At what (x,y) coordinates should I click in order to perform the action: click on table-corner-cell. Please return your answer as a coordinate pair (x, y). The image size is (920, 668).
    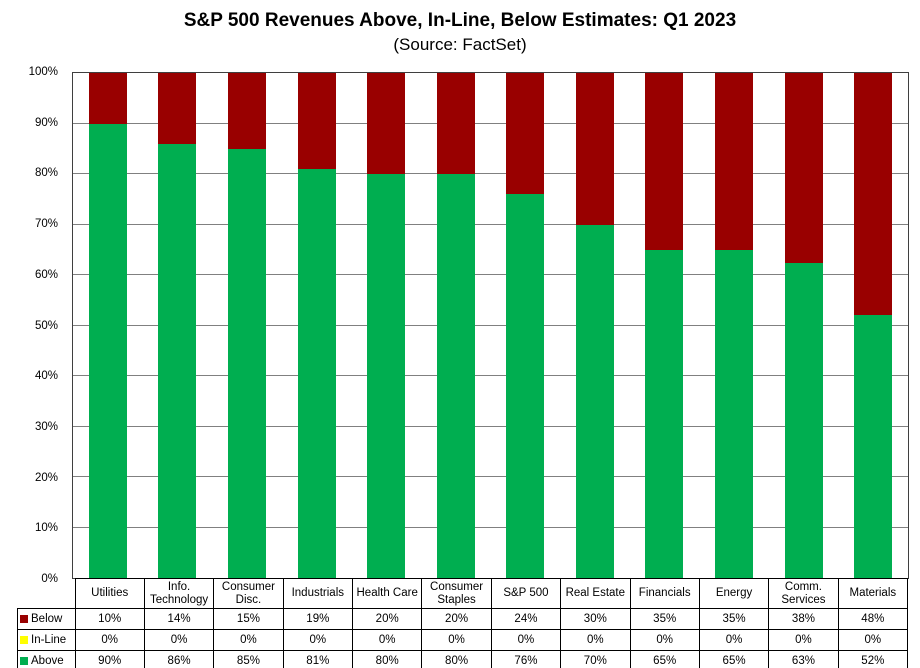
    Looking at the image, I should click on (47, 594).